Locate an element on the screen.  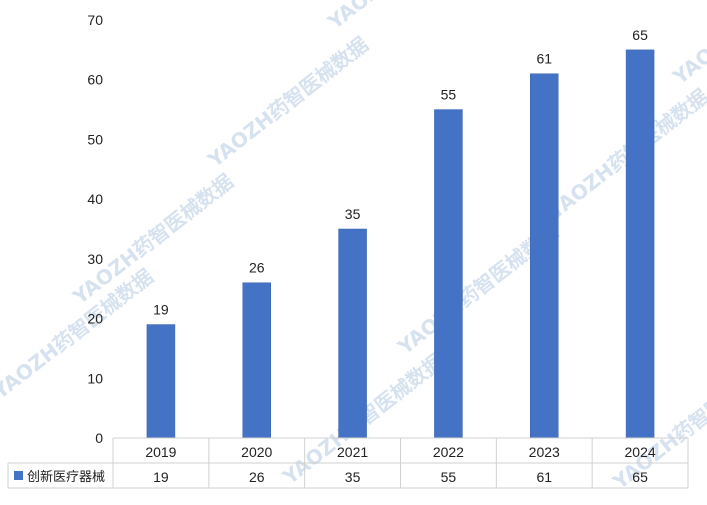
x-tick-label: 2020 is located at coordinates (256, 452).